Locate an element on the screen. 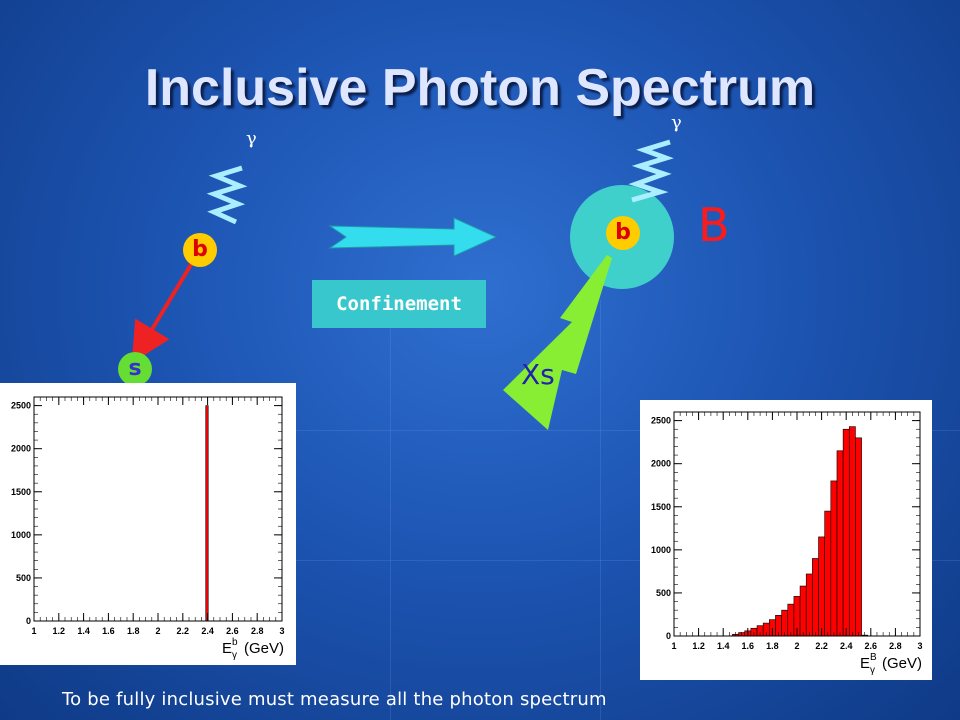  photon-wave-left is located at coordinates (227, 195).